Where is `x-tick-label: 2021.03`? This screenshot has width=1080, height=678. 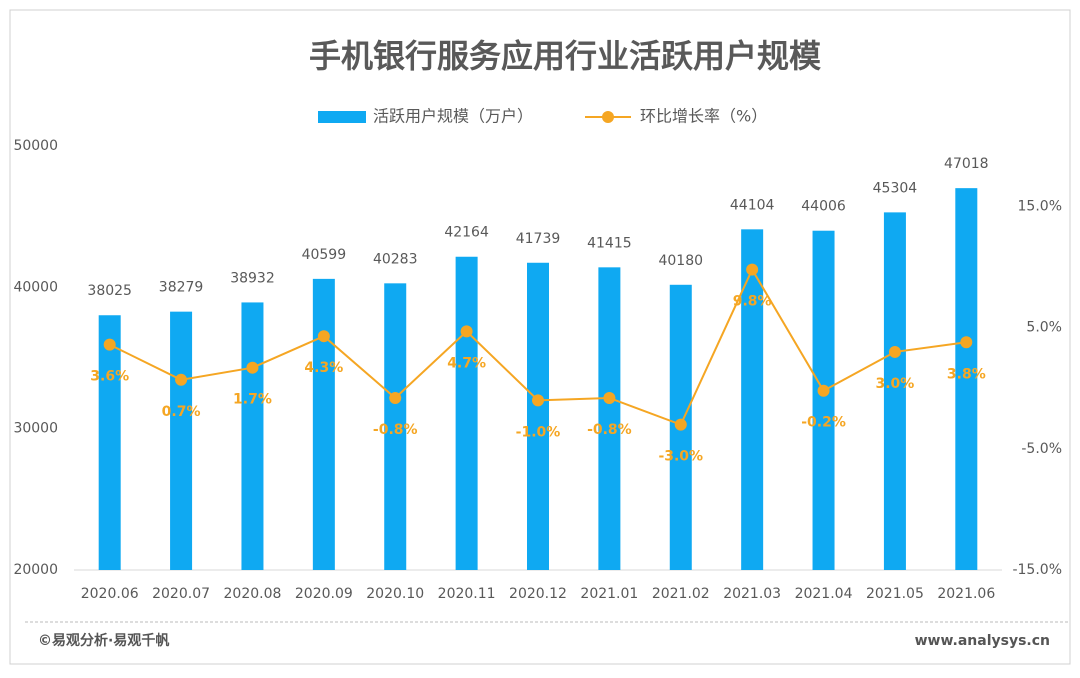 x-tick-label: 2021.03 is located at coordinates (752, 594).